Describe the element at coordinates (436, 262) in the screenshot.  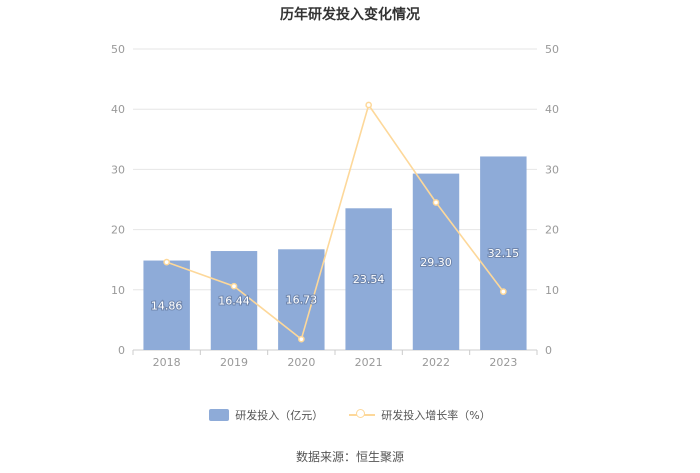
I see `bar-value-label: 29.30` at that location.